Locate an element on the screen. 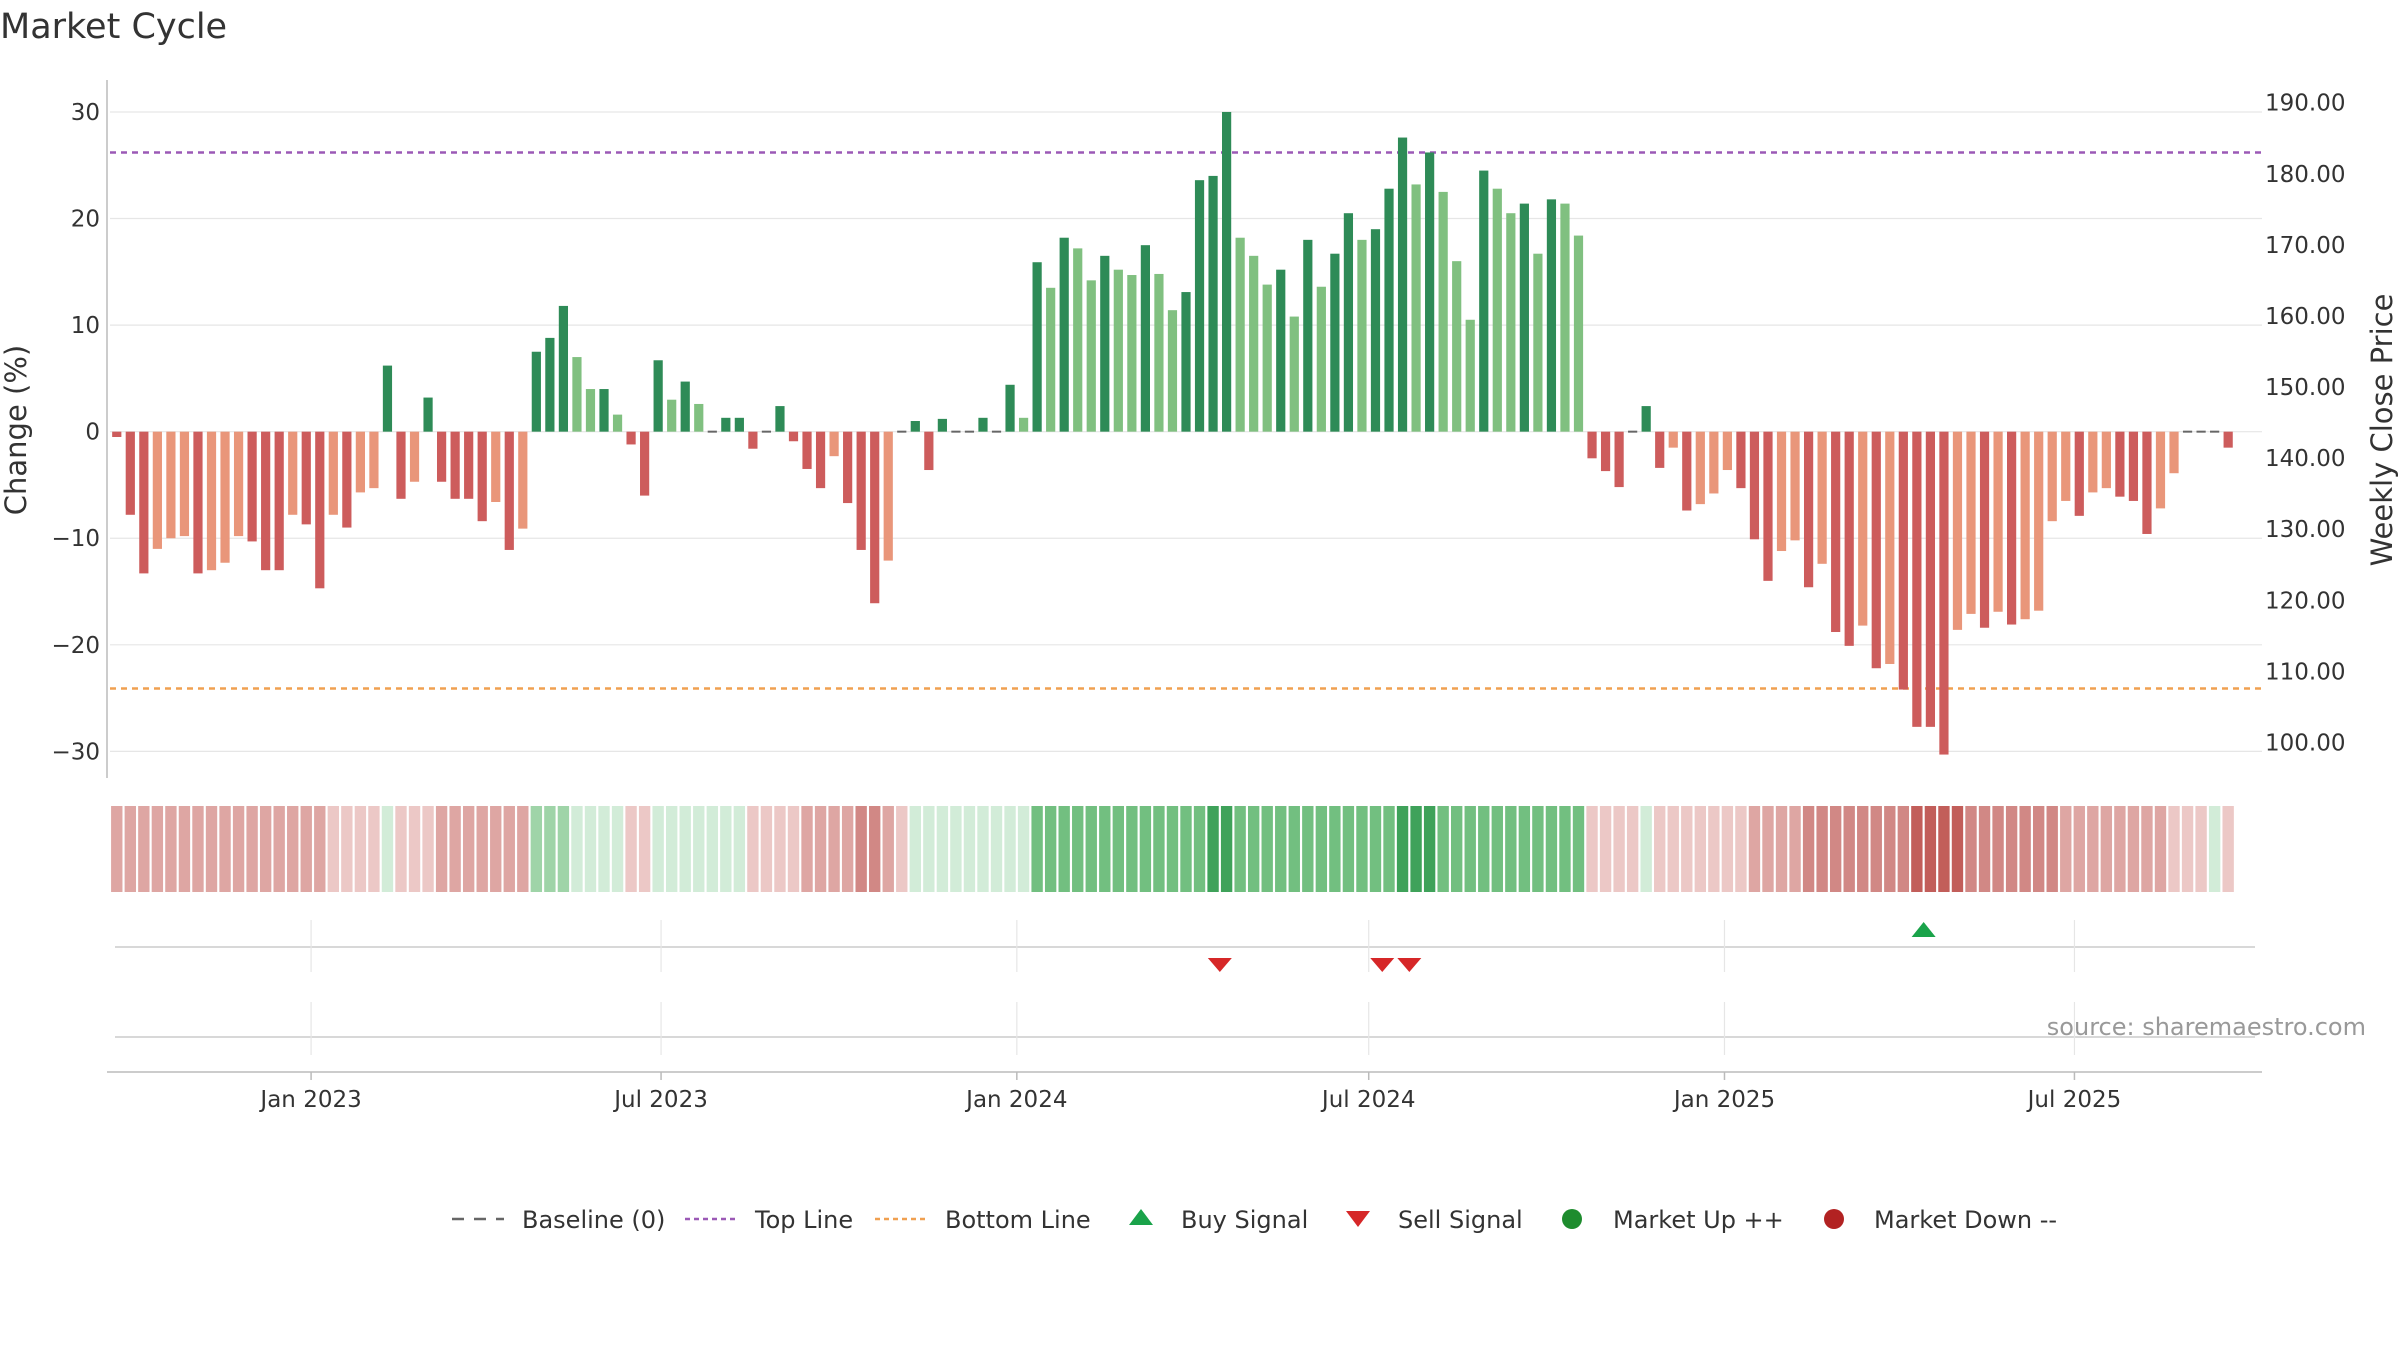 The height and width of the screenshot is (1350, 2400). y2-tick-label: 170.00 is located at coordinates (2305, 246).